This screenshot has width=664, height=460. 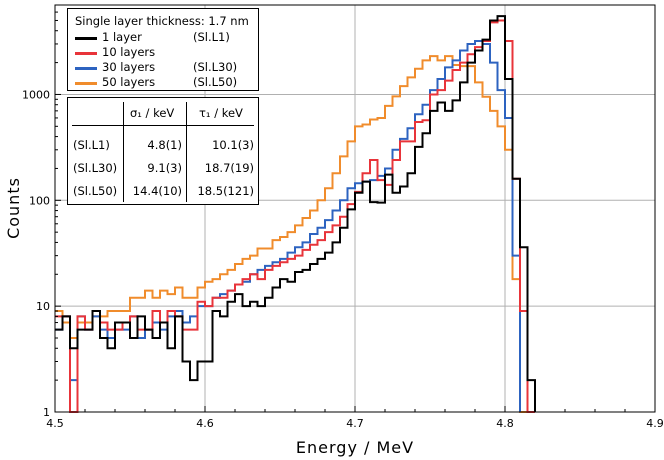 I want to click on legend-tag: (Sl.L50), so click(x=215, y=82).